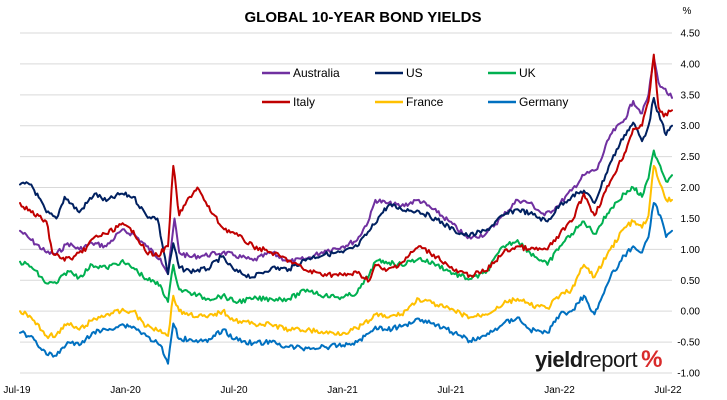 The image size is (727, 400). Describe the element at coordinates (691, 126) in the screenshot. I see `y-tick-label: 3.00` at that location.